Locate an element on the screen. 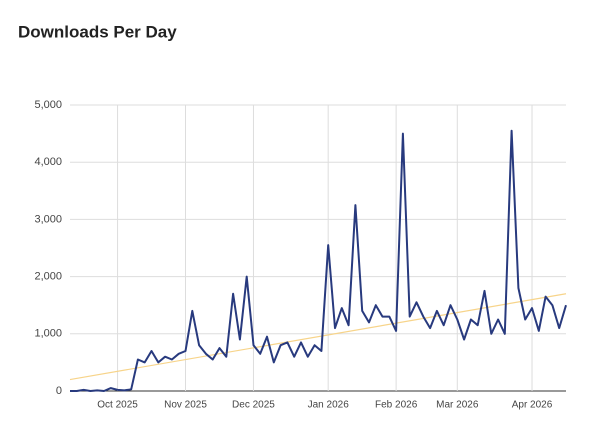  y-tick-label: 2,000 is located at coordinates (48, 277).